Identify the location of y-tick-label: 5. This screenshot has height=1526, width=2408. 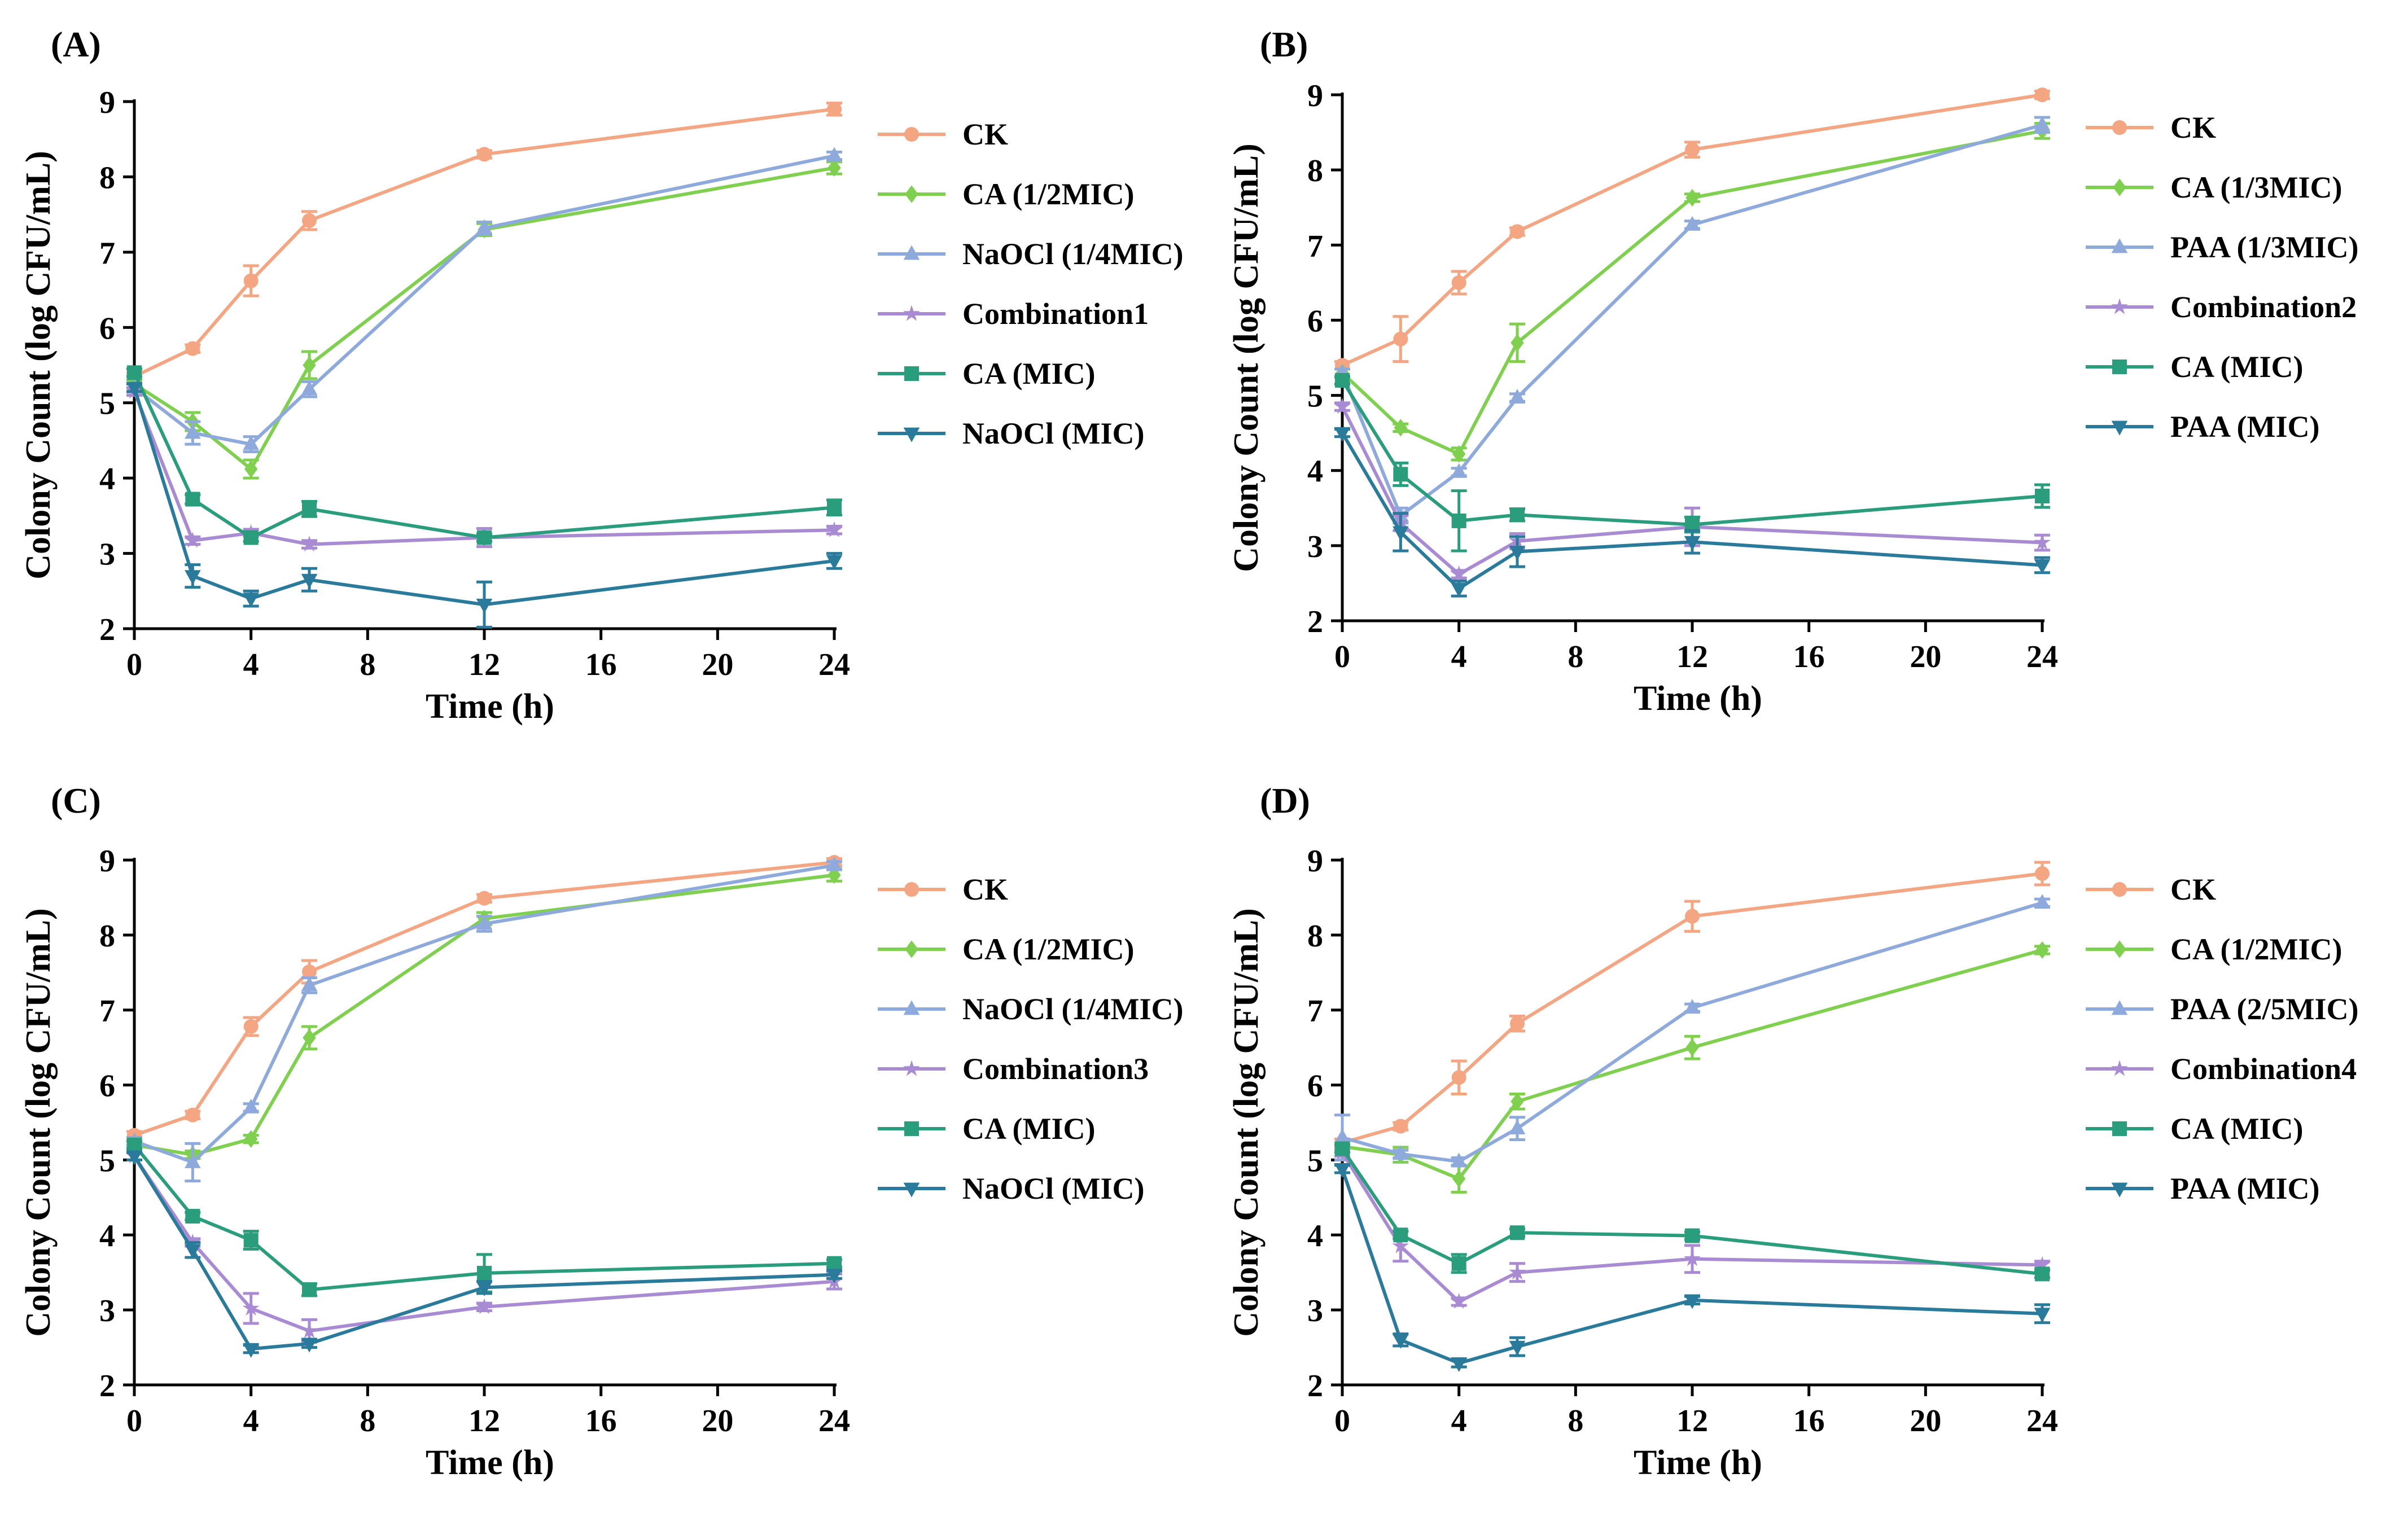
(1315, 1160).